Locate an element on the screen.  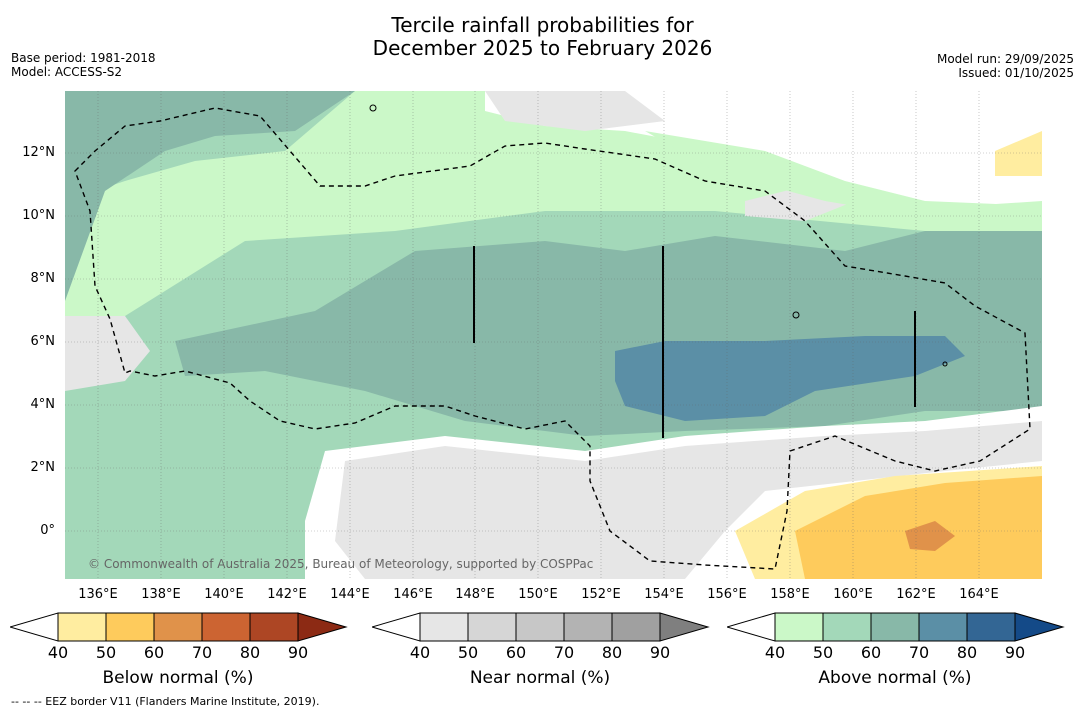
cb-near-tick-60: 60 is located at coordinates (516, 652).